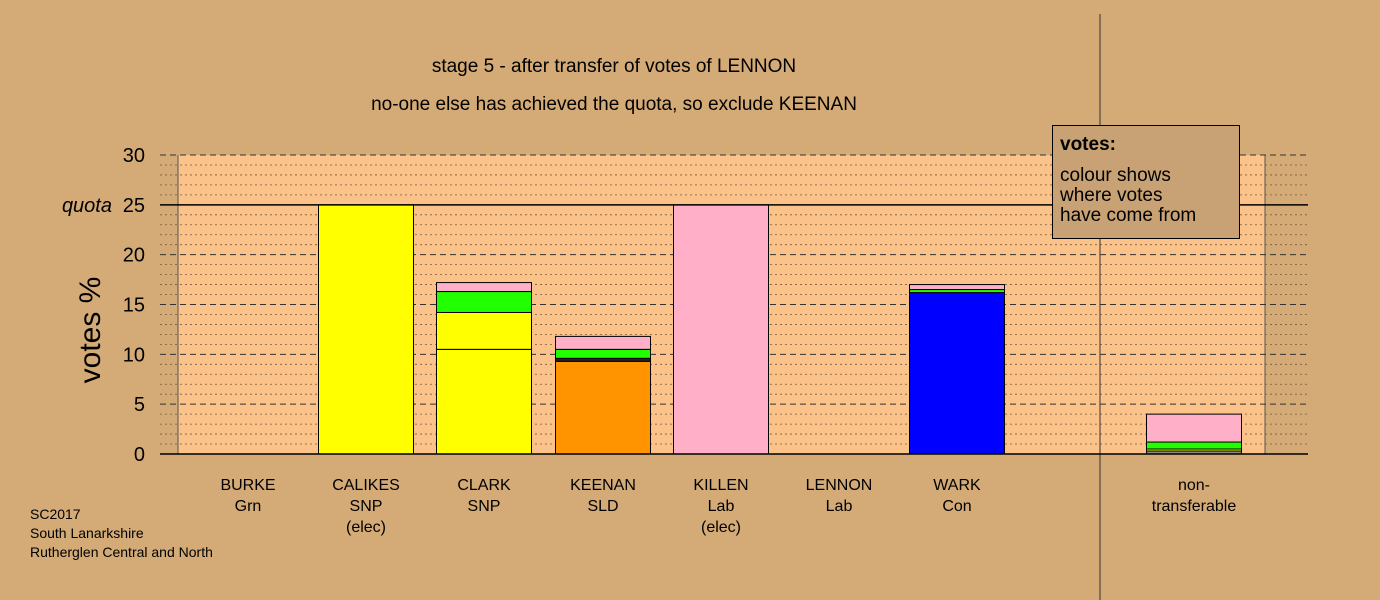  I want to click on legend-line: colour shows, so click(1115, 175).